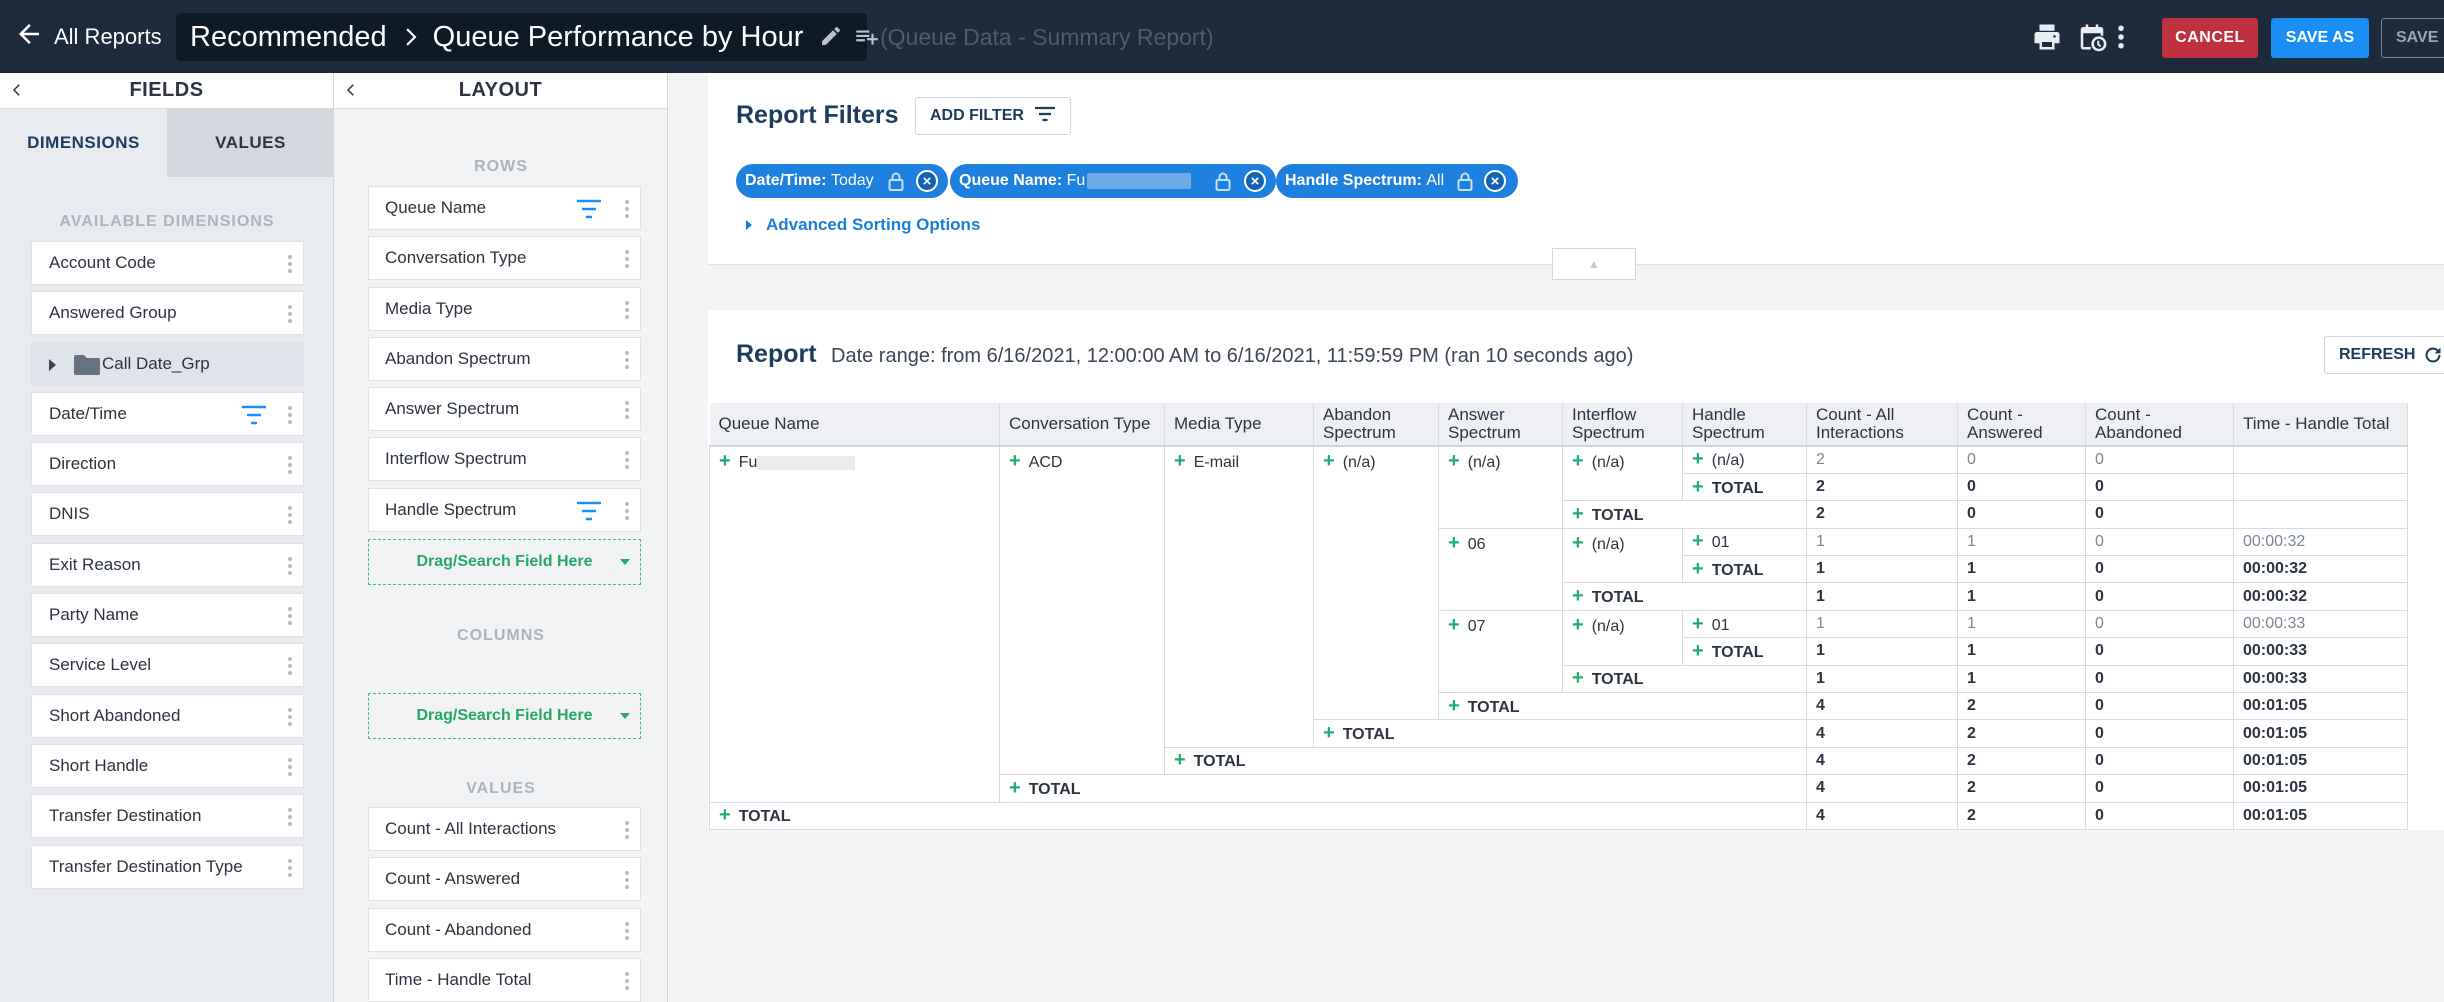 The height and width of the screenshot is (1002, 2444). I want to click on filter-chip-queue-name: Queue Name: Fu ×, so click(1113, 181).